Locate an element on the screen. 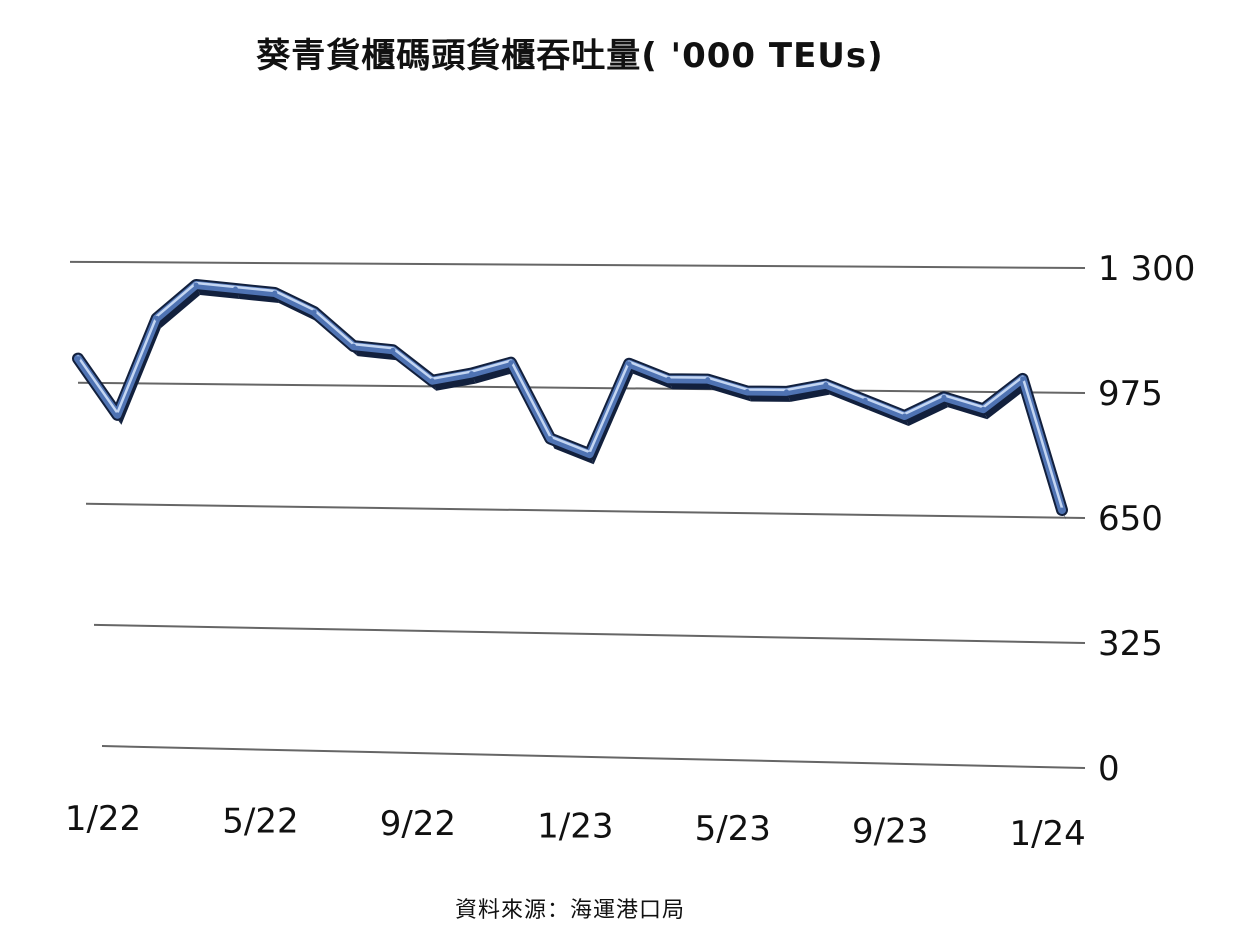  y-tick-label: 975 is located at coordinates (1130, 394).